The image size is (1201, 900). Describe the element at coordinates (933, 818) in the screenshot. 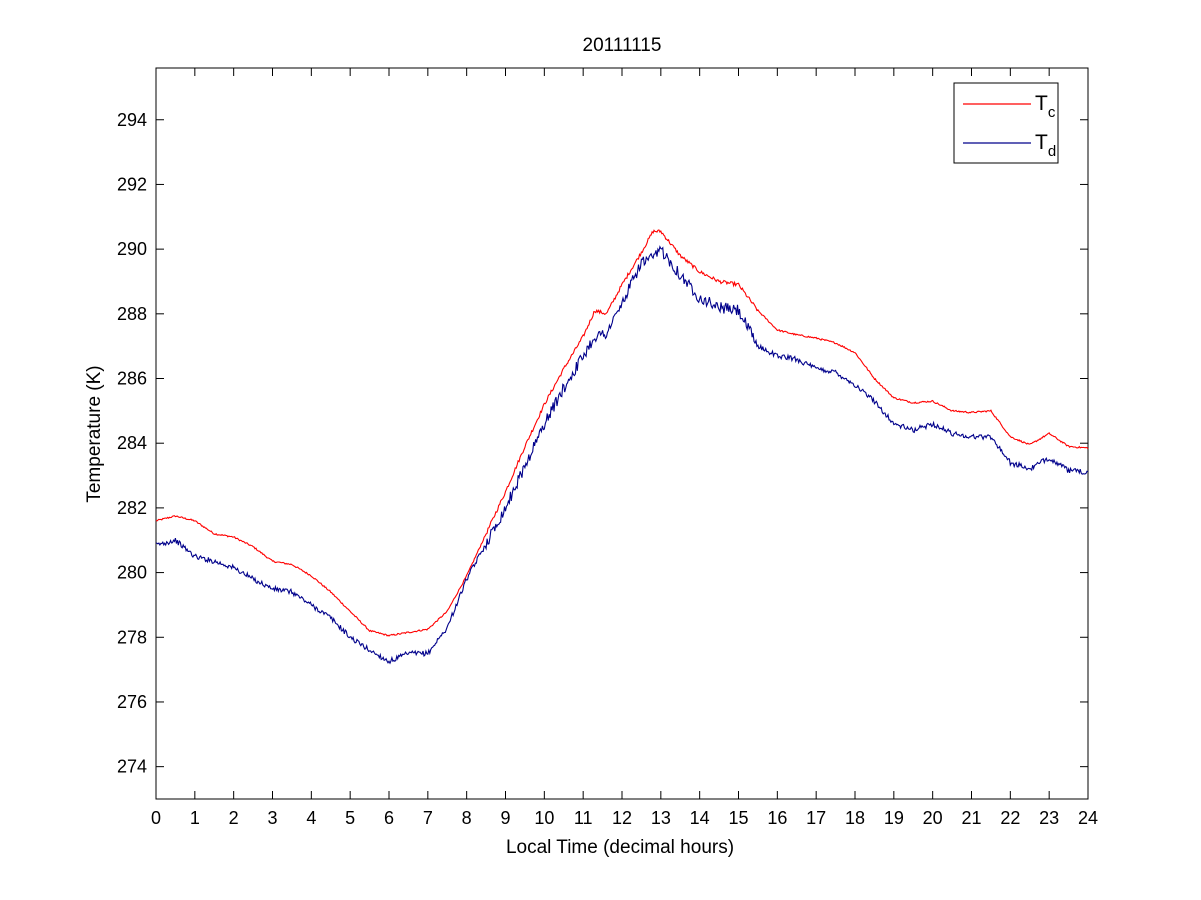

I see `x-tick-label: 20` at that location.